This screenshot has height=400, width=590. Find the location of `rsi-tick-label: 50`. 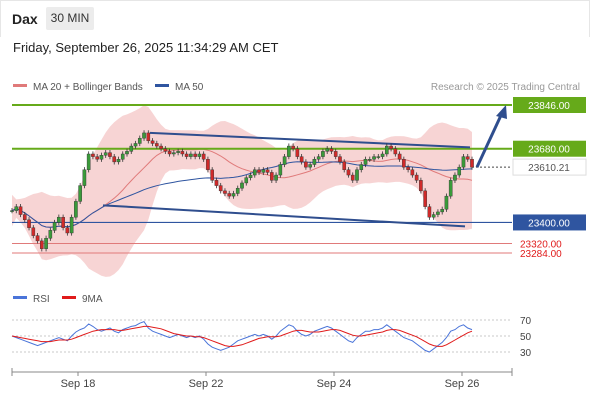

rsi-tick-label: 50 is located at coordinates (526, 337).